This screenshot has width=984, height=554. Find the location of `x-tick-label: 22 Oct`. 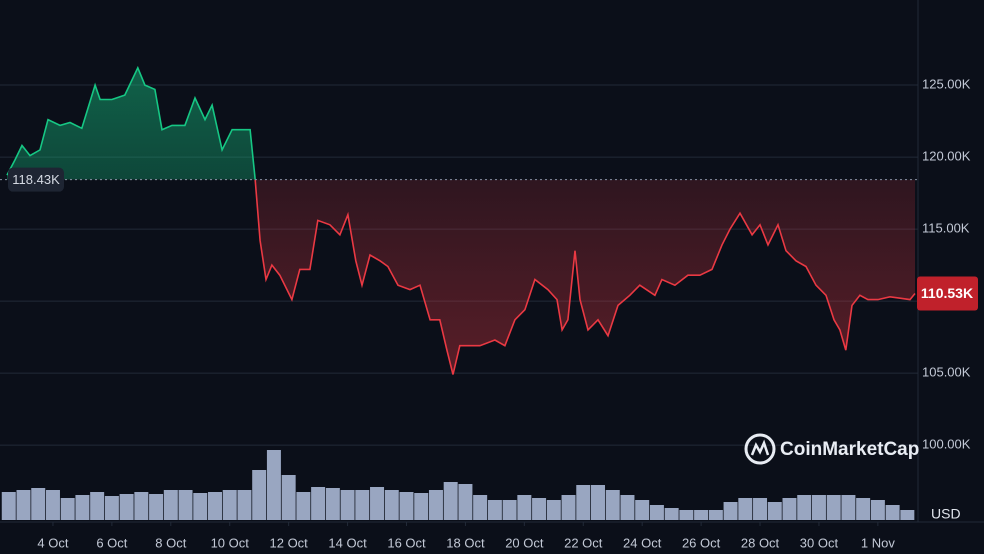

x-tick-label: 22 Oct is located at coordinates (583, 542).